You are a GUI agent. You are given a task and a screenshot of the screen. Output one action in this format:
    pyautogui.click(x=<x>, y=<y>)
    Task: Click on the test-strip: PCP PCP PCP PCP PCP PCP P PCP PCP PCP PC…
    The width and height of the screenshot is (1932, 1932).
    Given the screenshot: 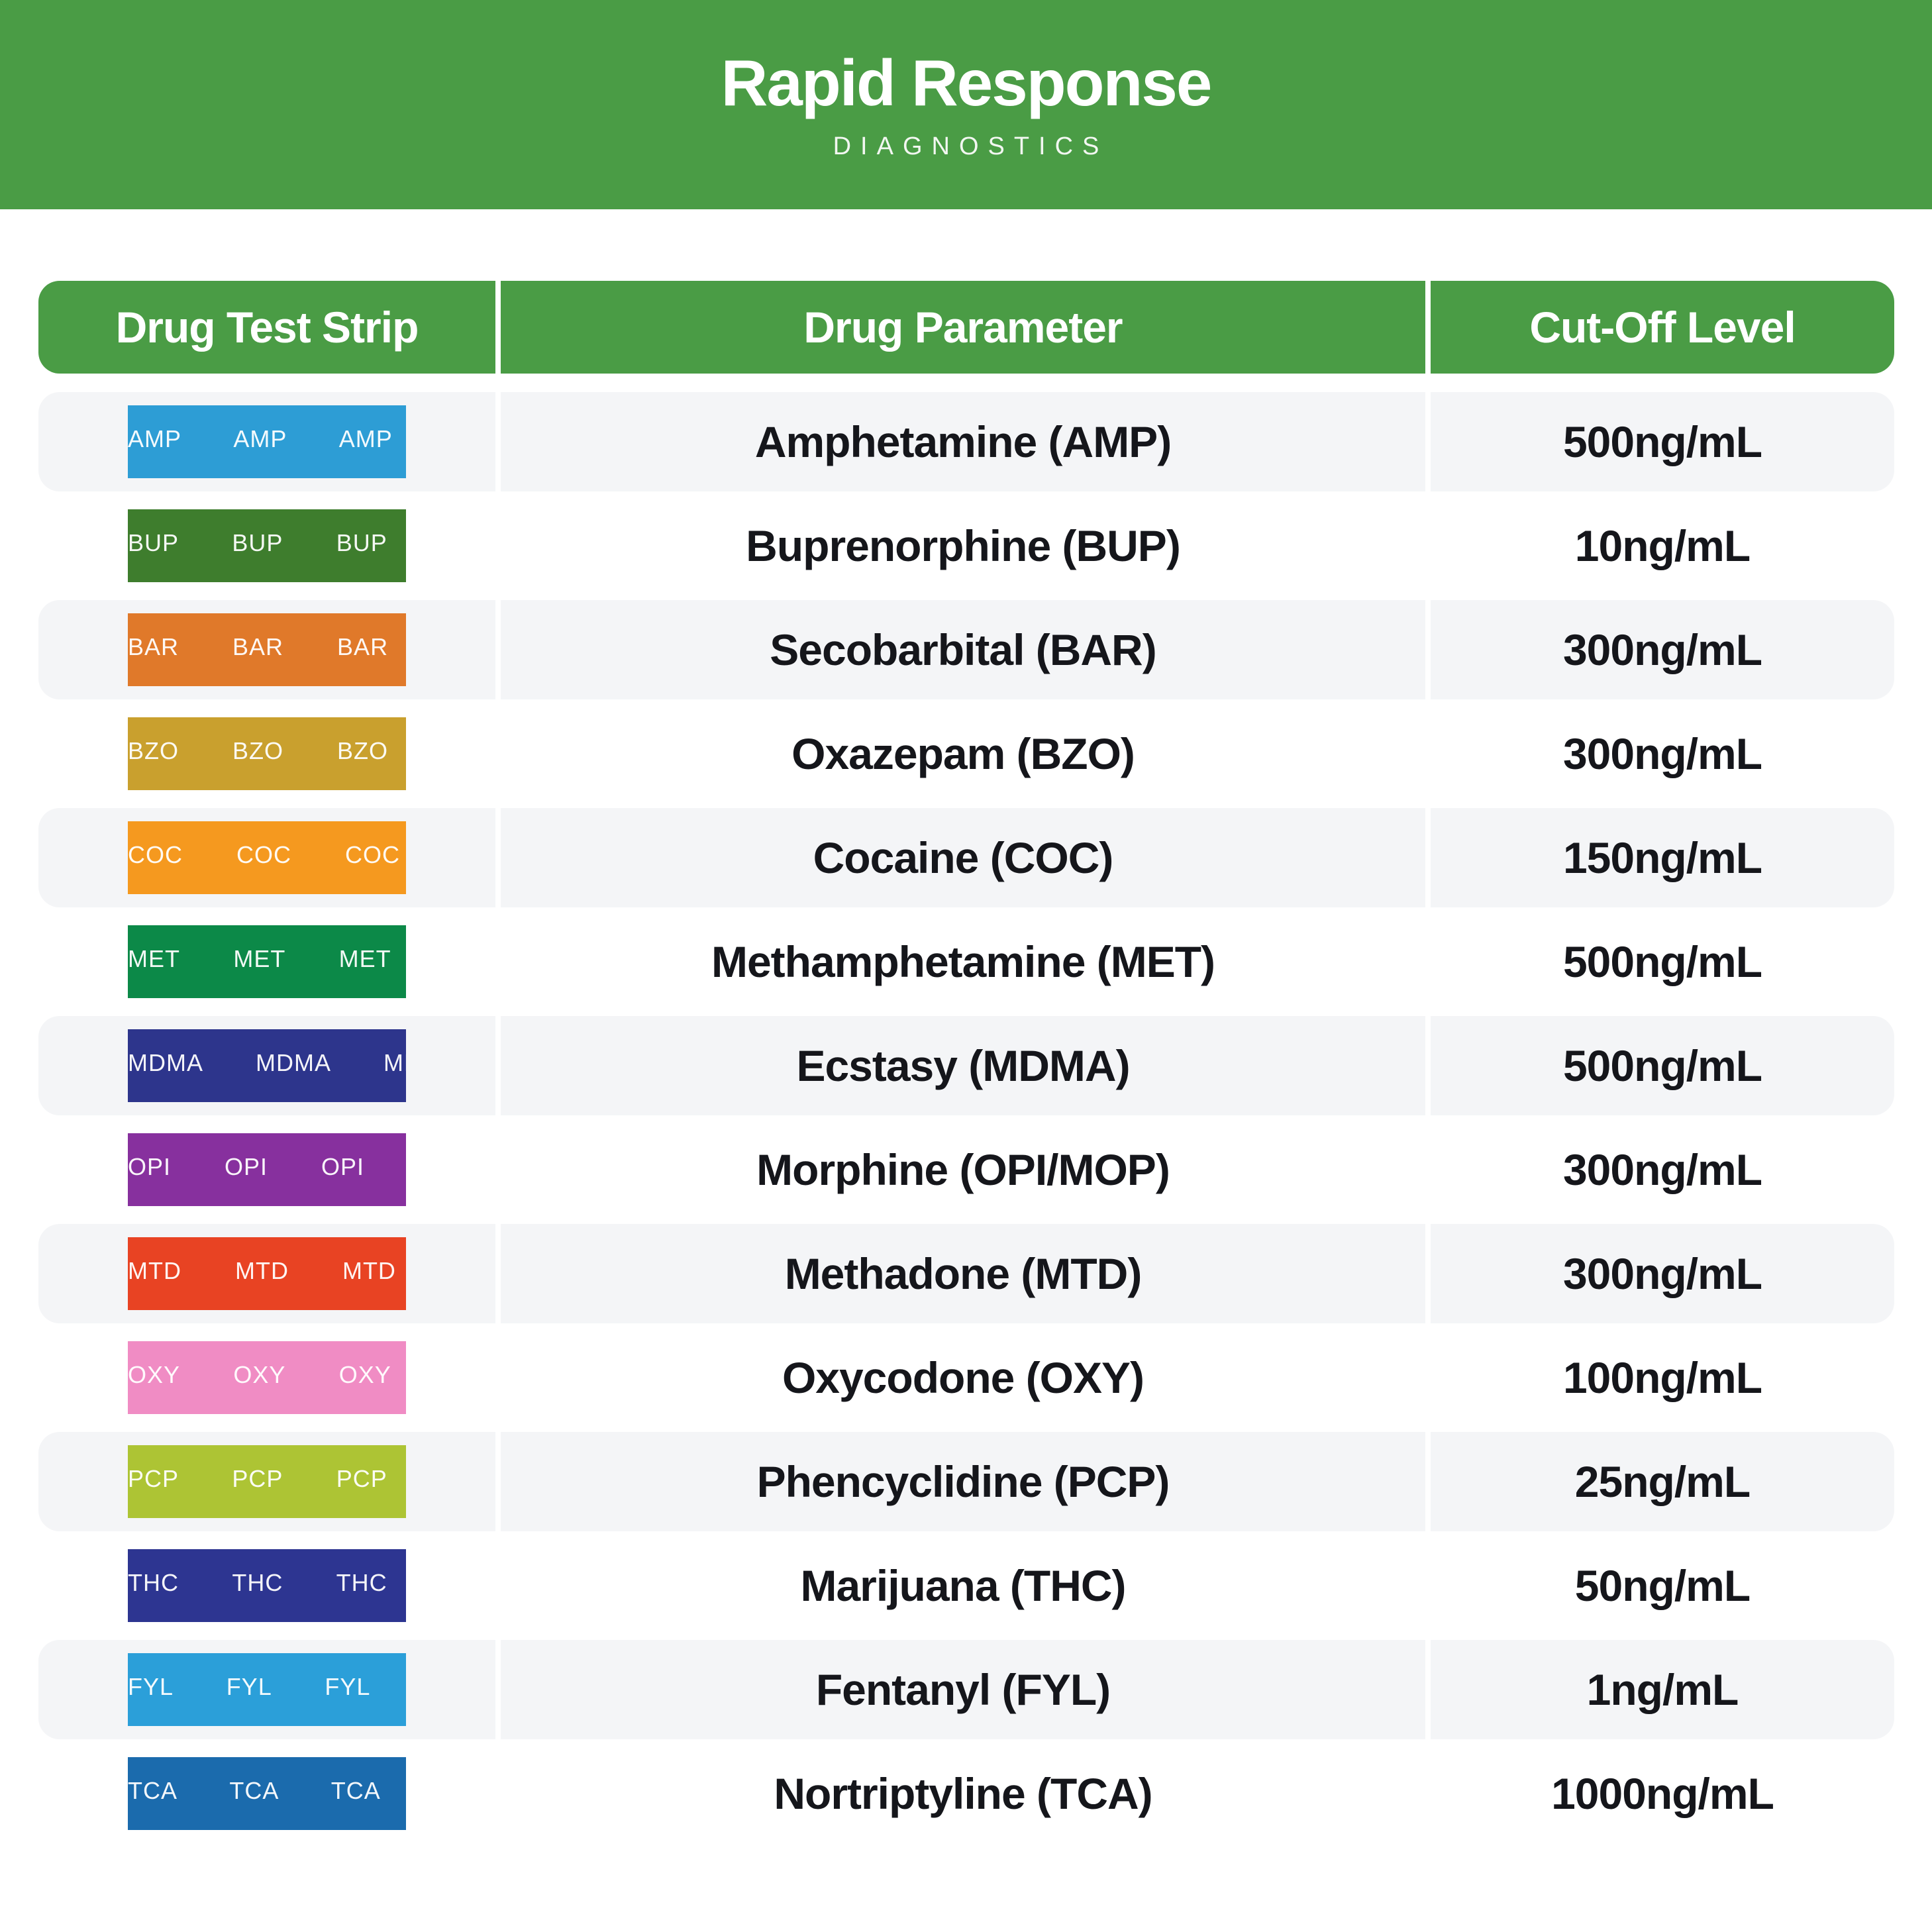 What is the action you would take?
    pyautogui.click(x=267, y=1481)
    